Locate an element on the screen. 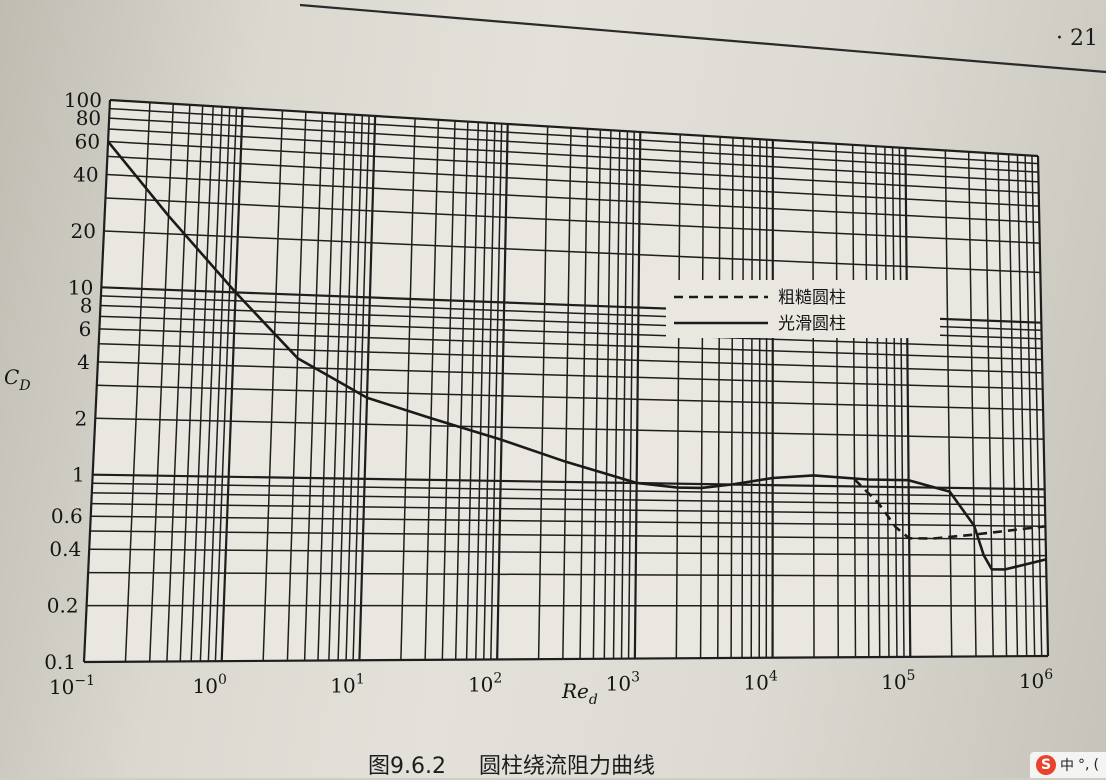 This screenshot has height=780, width=1106. y-tick-label: 0.6 is located at coordinates (67, 516).